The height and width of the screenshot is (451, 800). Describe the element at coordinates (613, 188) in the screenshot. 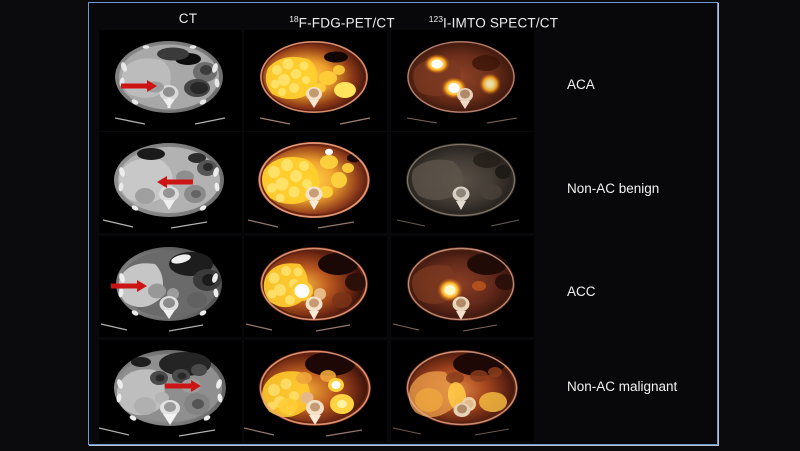

I see `row-label-non-ac-benign: Non-AC benign` at that location.